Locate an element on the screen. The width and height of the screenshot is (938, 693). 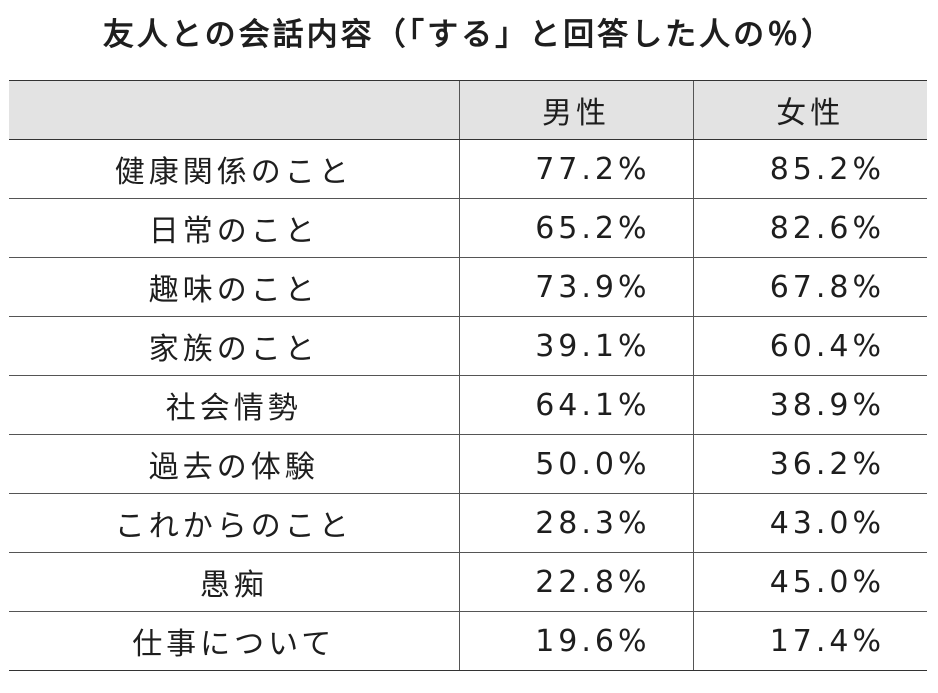
row-topic-label: 愚痴 is located at coordinates (234, 582).